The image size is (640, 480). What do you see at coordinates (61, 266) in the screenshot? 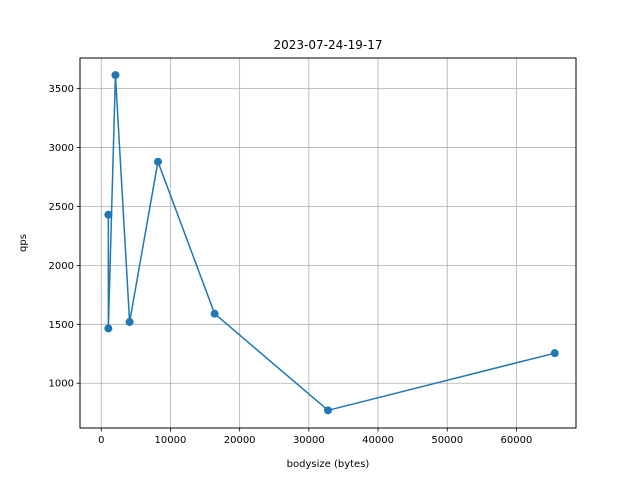
I see `y-tick-label: 2000` at bounding box center [61, 266].